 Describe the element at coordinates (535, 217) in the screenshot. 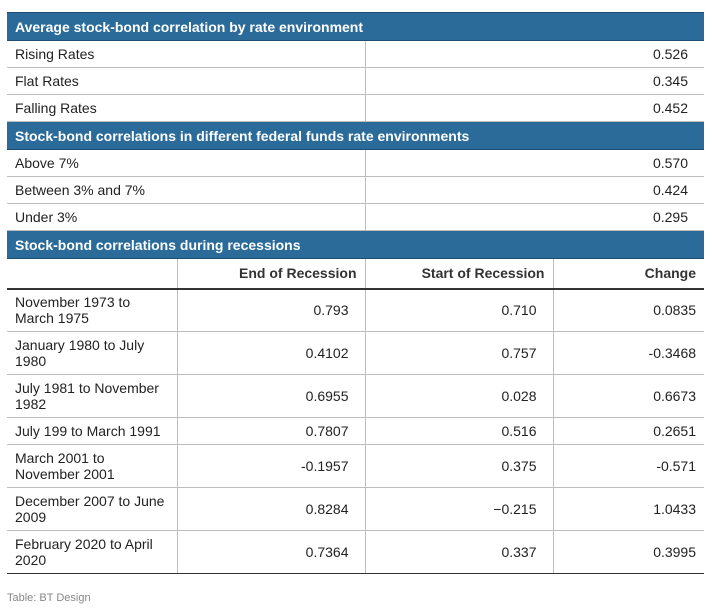

I see `row-value: 0.295` at that location.